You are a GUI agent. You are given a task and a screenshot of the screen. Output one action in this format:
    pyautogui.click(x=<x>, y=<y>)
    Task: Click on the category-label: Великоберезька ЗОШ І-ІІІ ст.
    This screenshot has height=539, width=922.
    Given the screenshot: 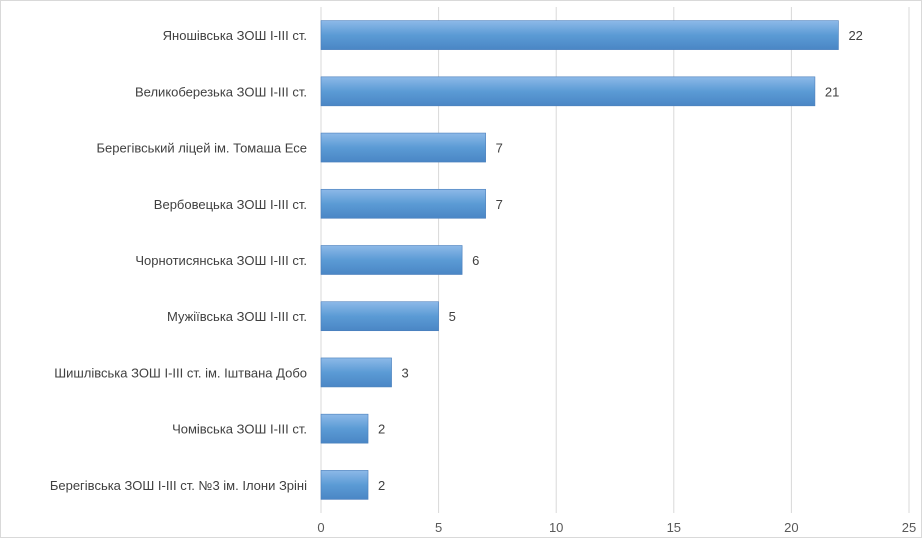 What is the action you would take?
    pyautogui.click(x=221, y=91)
    